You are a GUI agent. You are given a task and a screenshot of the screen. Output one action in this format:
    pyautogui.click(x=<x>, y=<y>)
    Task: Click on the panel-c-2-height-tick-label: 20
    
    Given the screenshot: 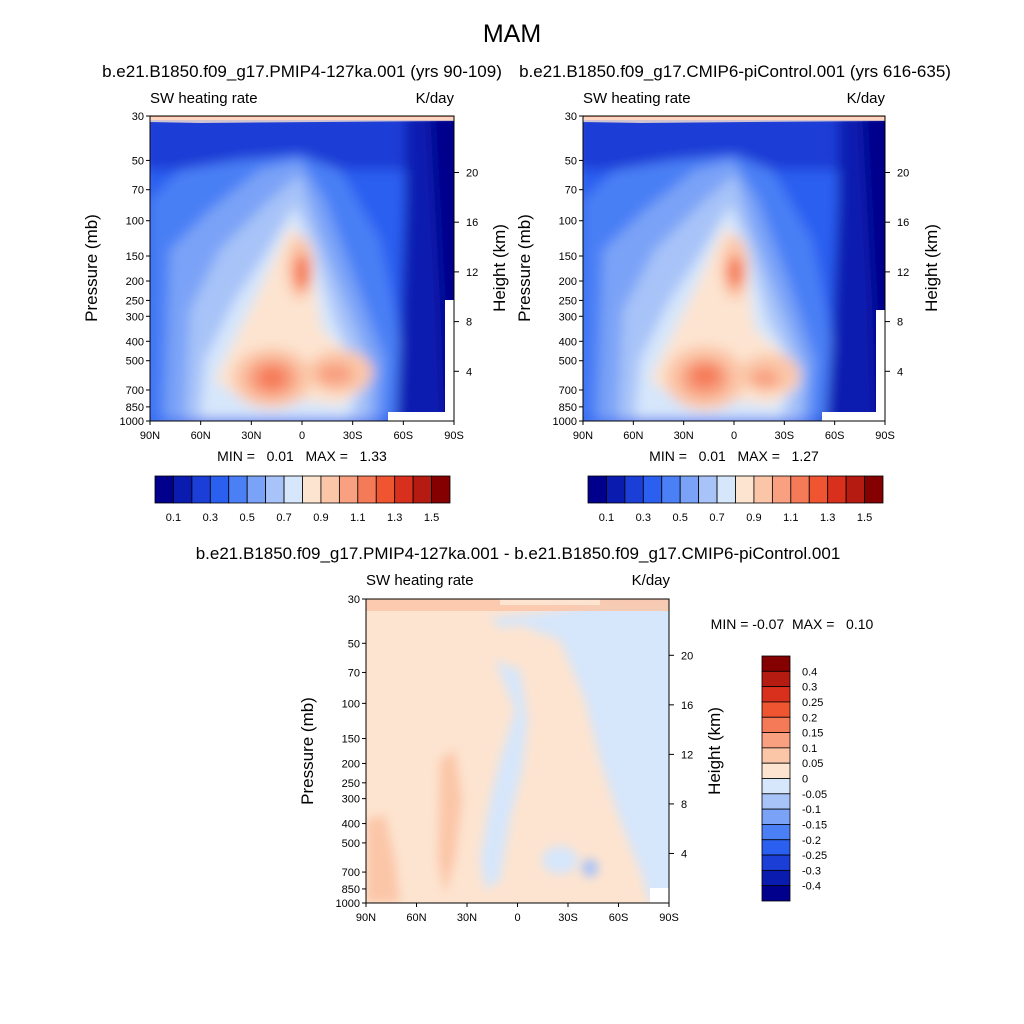 What is the action you would take?
    pyautogui.click(x=687, y=656)
    